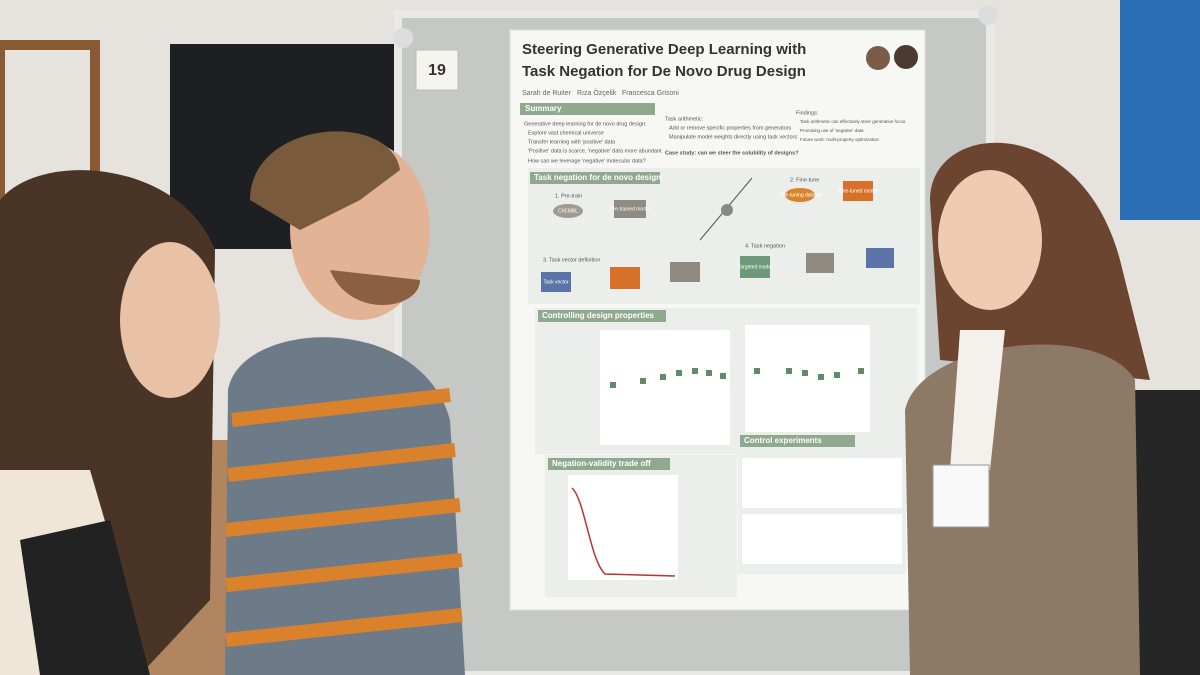 This screenshot has width=1200, height=675. I want to click on node-label: Fine-tuning dataset, so click(800, 195).